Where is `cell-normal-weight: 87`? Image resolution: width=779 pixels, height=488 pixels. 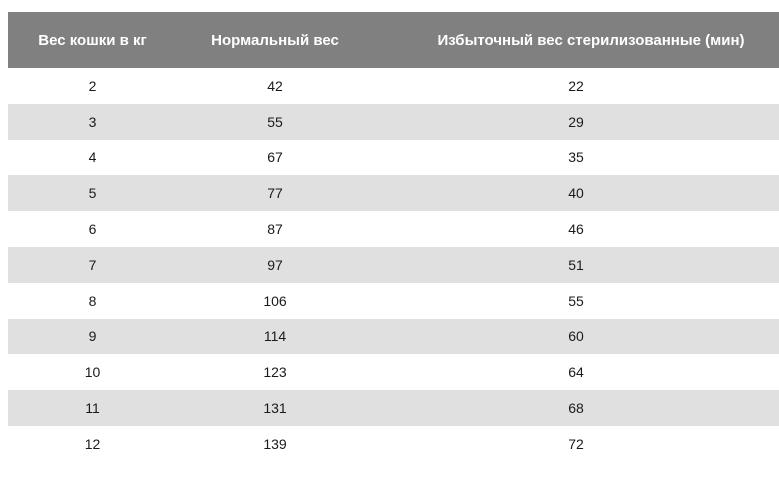 cell-normal-weight: 87 is located at coordinates (275, 229).